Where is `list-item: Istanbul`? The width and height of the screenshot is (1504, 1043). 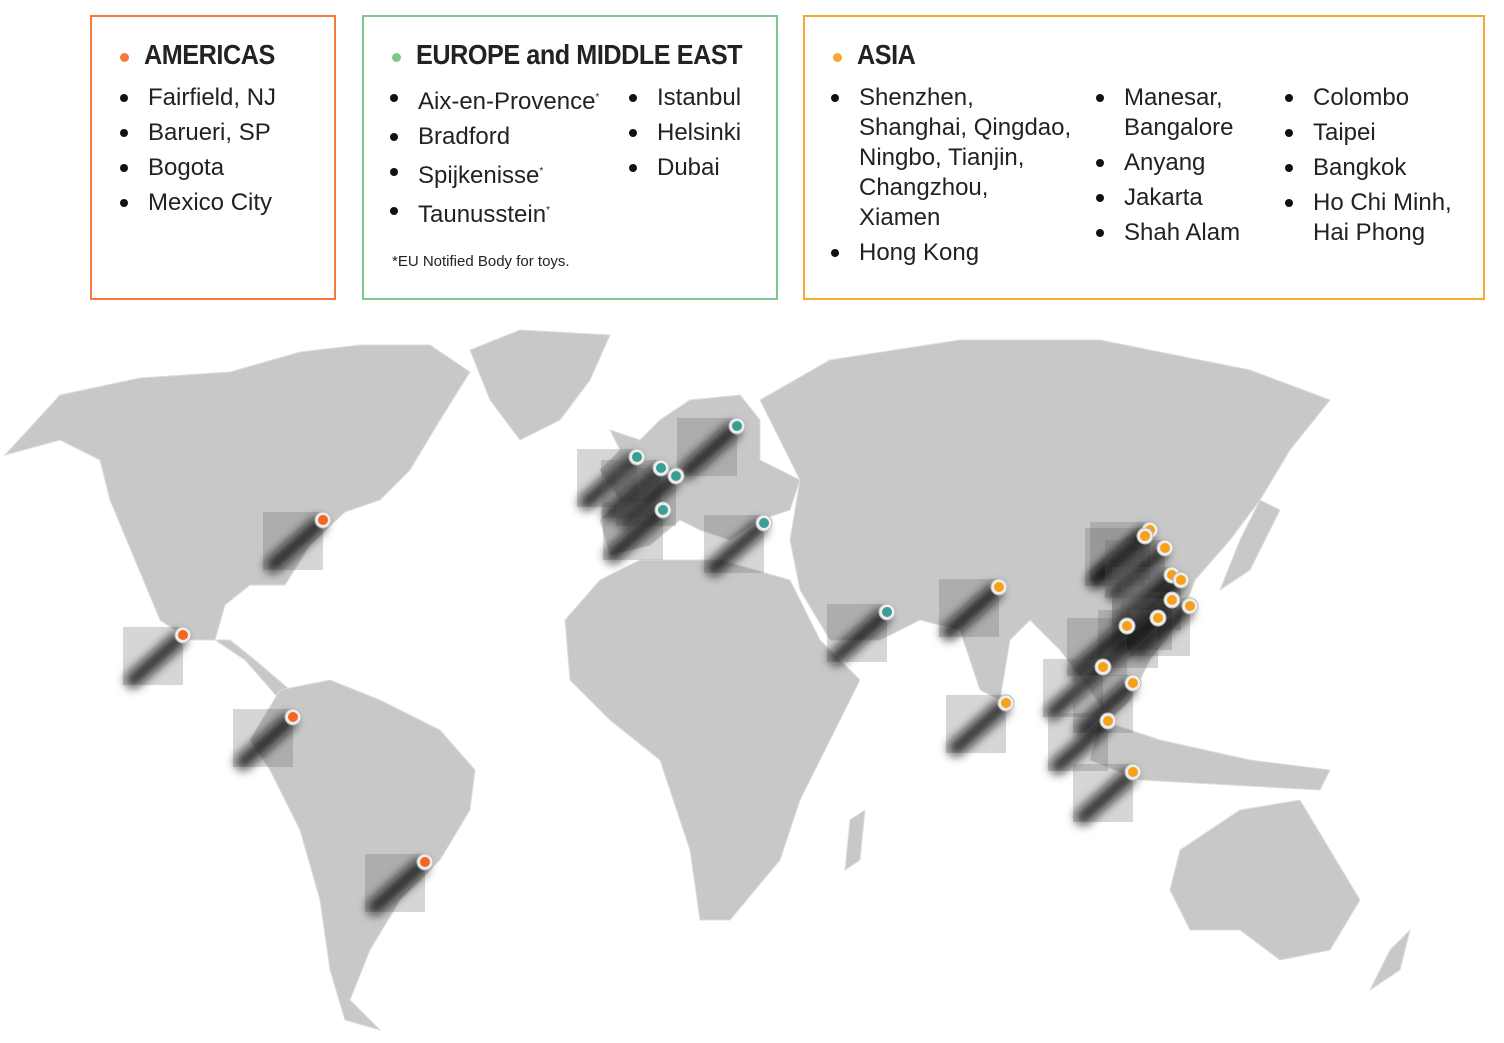 list-item: Istanbul is located at coordinates (685, 98).